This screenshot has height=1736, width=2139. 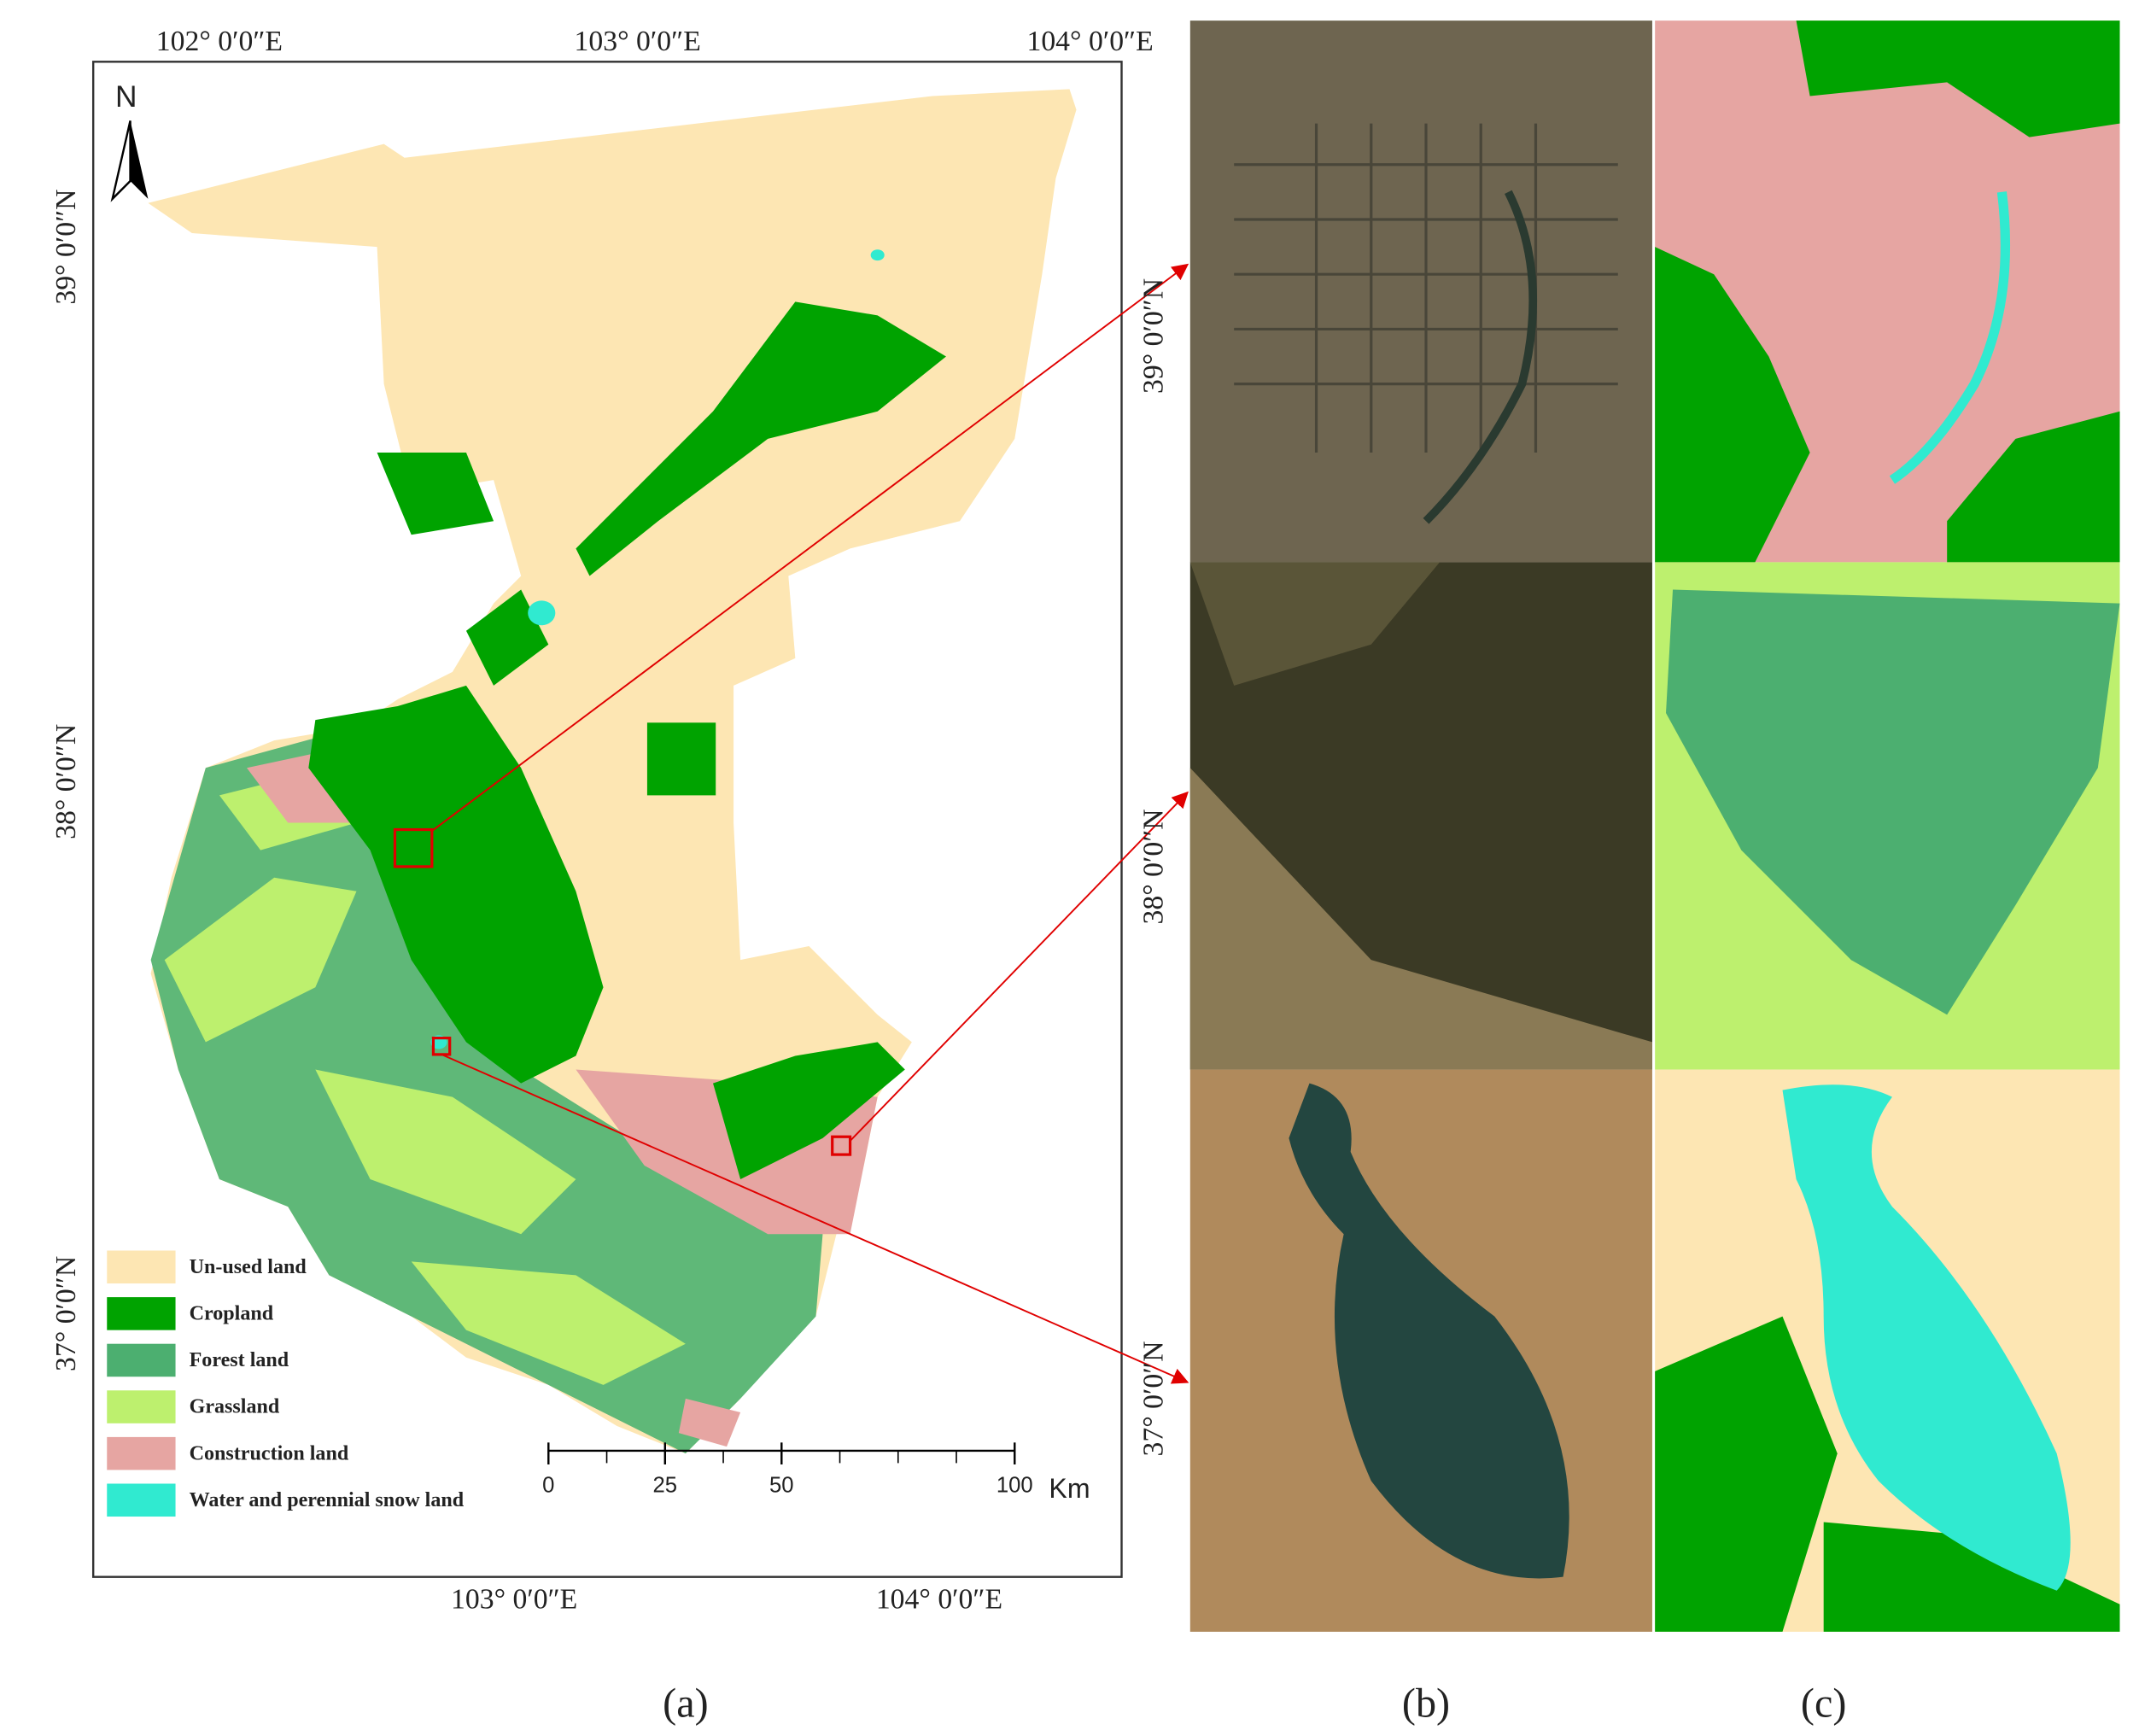 I want to click on scale-label: 50, so click(x=781, y=1485).